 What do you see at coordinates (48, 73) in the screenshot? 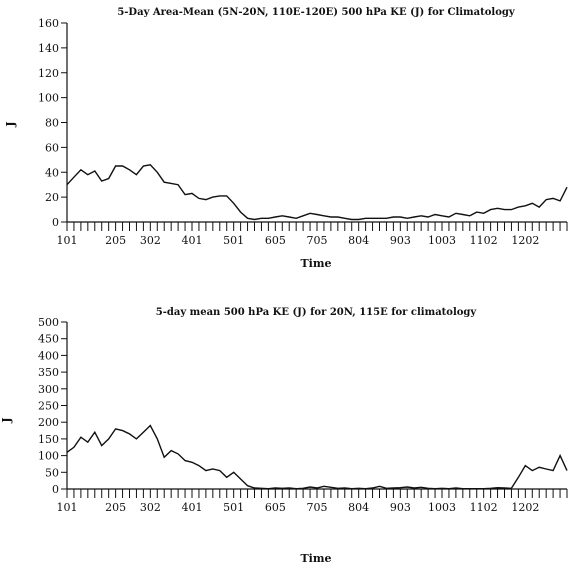
I see `y-tick-label: 120` at bounding box center [48, 73].